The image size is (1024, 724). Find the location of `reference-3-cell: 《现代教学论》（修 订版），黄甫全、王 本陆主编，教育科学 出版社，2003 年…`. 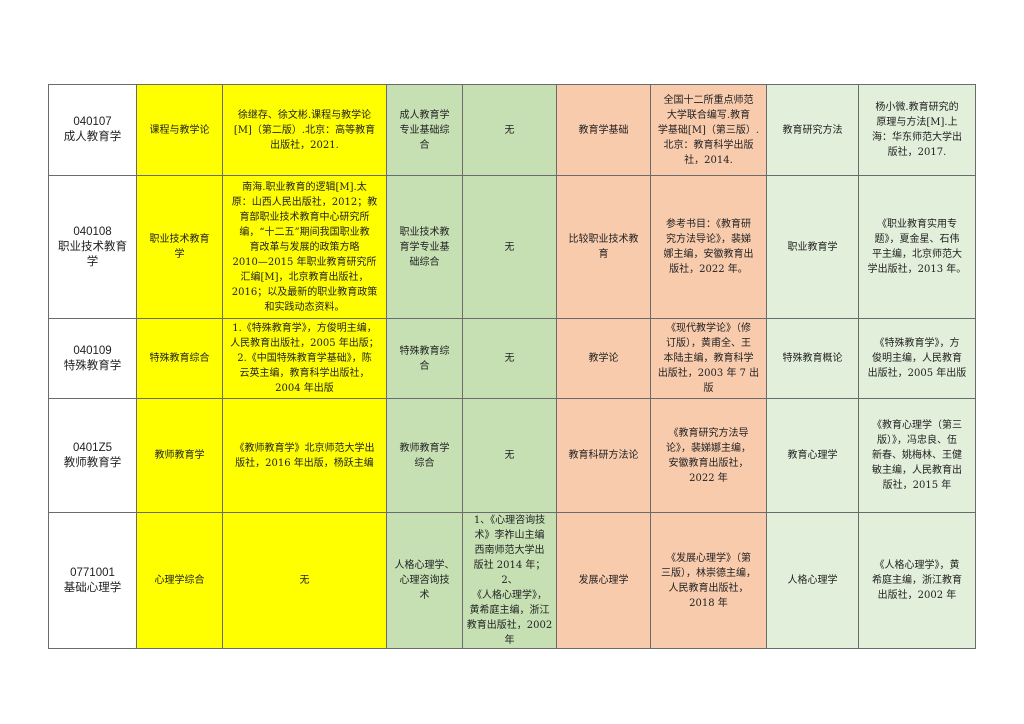

reference-3-cell: 《现代教学论》（修 订版），黄甫全、王 本陆主编，教育科学 出版社，2003 年… is located at coordinates (708, 358).